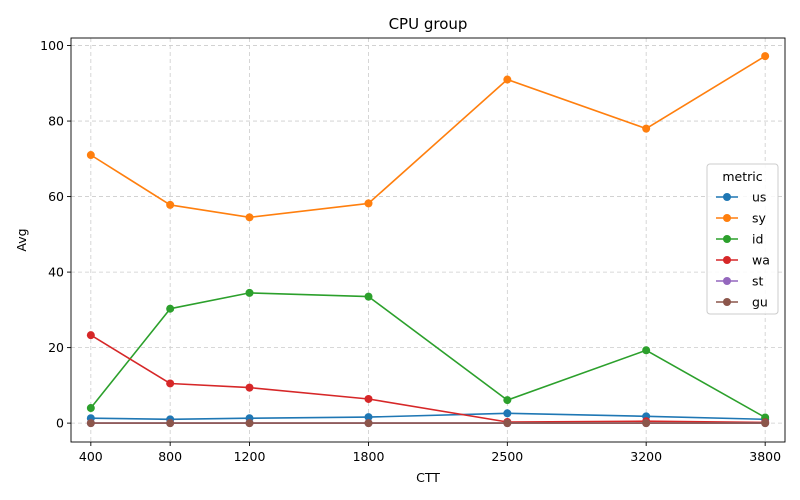 Image resolution: width=800 pixels, height=500 pixels. I want to click on y-tick-label: 100, so click(52, 45).